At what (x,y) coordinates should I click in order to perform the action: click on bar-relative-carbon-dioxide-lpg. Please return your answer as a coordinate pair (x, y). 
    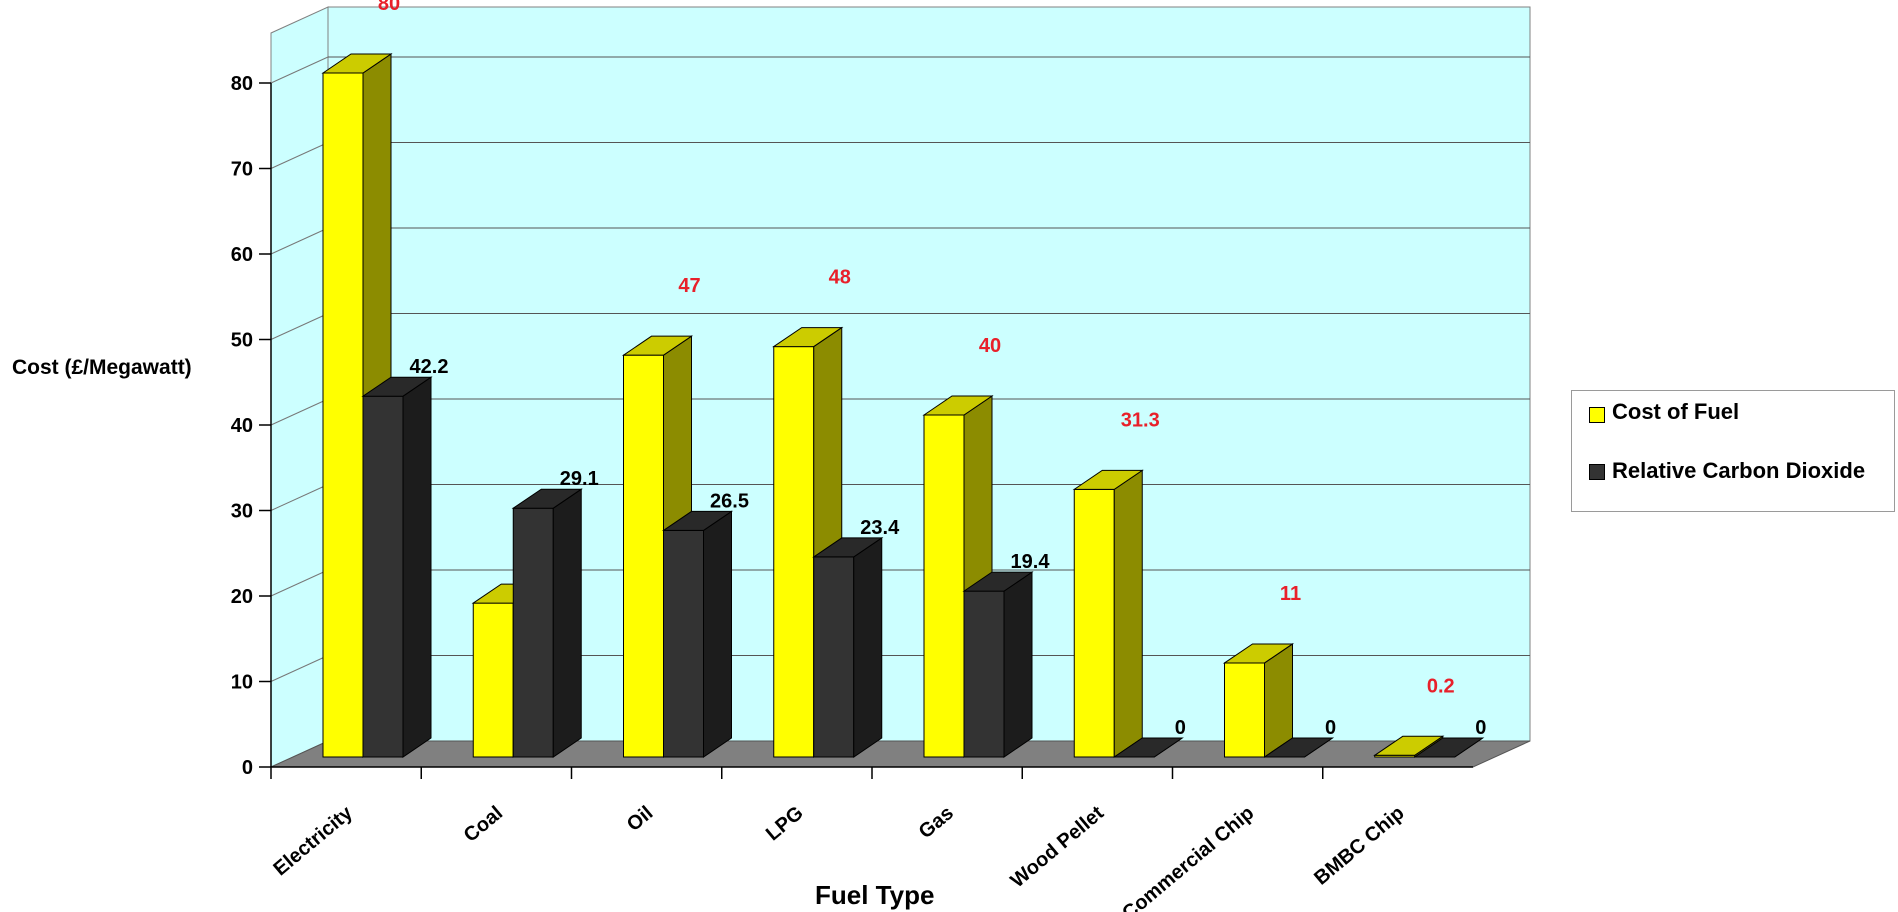
    Looking at the image, I should click on (848, 647).